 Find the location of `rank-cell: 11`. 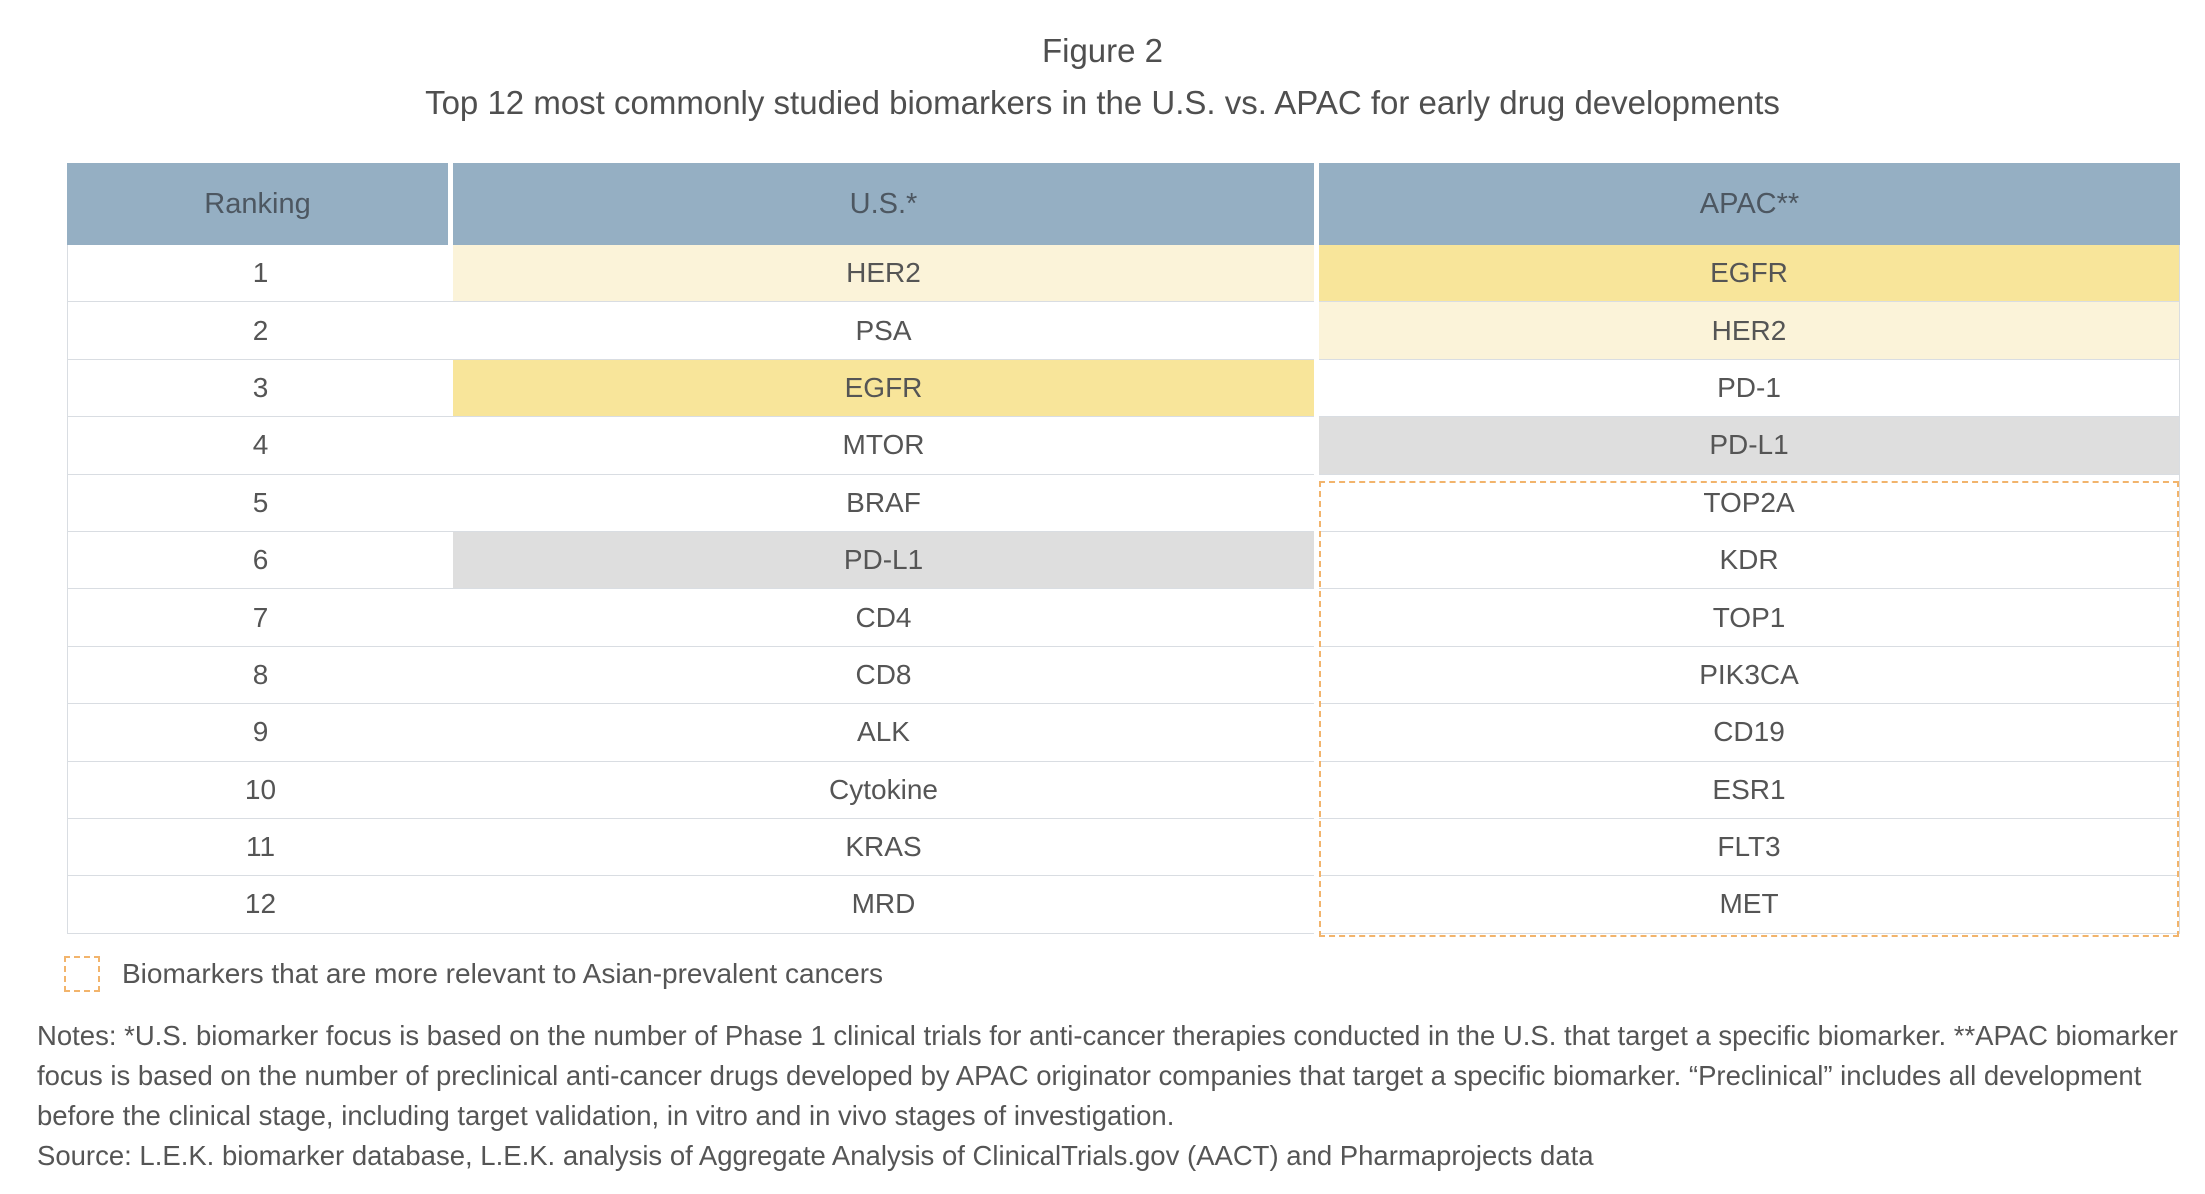

rank-cell: 11 is located at coordinates (260, 847).